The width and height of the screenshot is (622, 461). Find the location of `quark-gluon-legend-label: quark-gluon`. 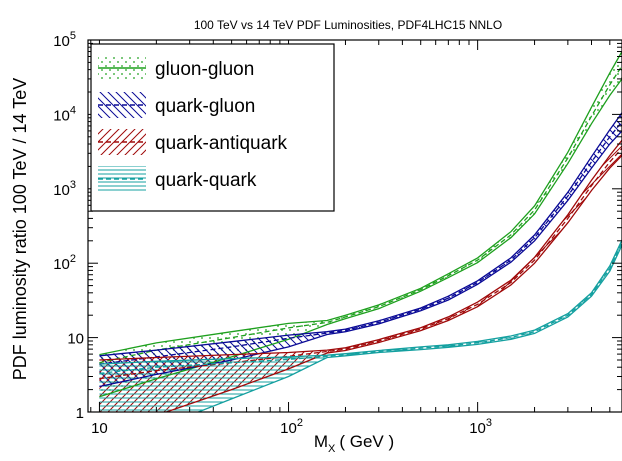

quark-gluon-legend-label: quark-gluon is located at coordinates (205, 106).